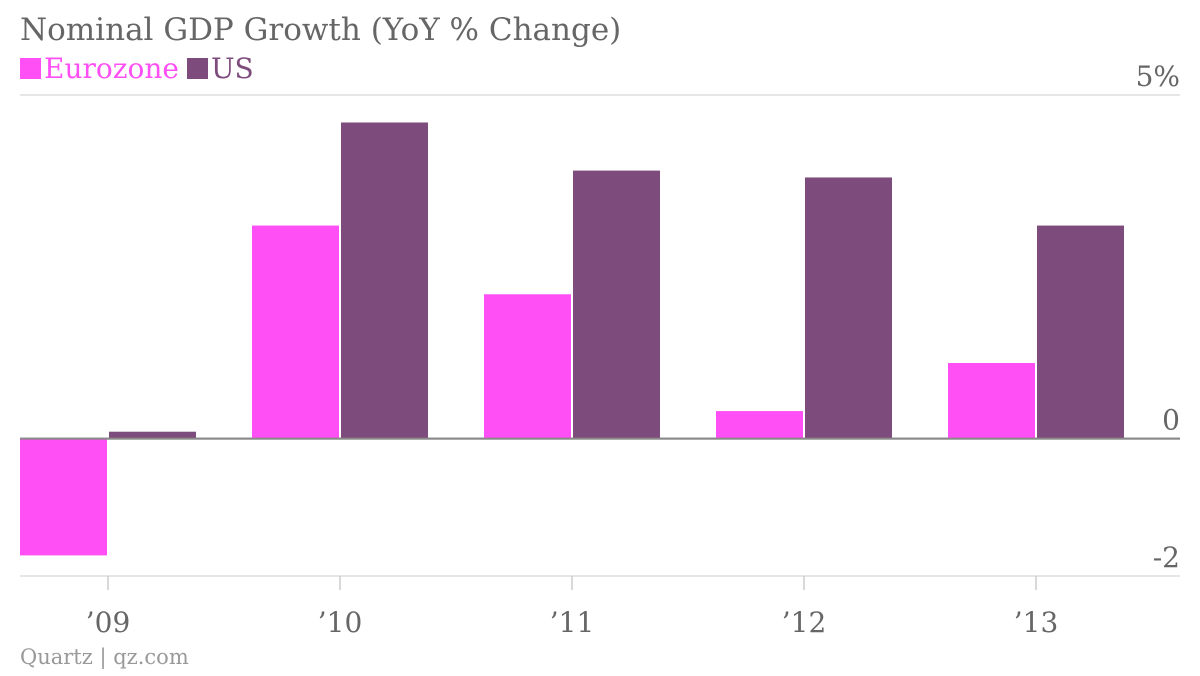 The width and height of the screenshot is (1200, 676). Describe the element at coordinates (108, 622) in the screenshot. I see `x-tick-label: ’09` at that location.